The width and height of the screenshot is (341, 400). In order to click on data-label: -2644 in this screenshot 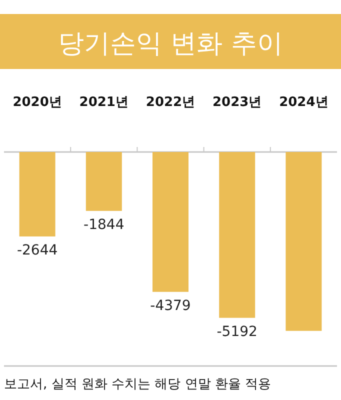, I will do `click(37, 250)`.